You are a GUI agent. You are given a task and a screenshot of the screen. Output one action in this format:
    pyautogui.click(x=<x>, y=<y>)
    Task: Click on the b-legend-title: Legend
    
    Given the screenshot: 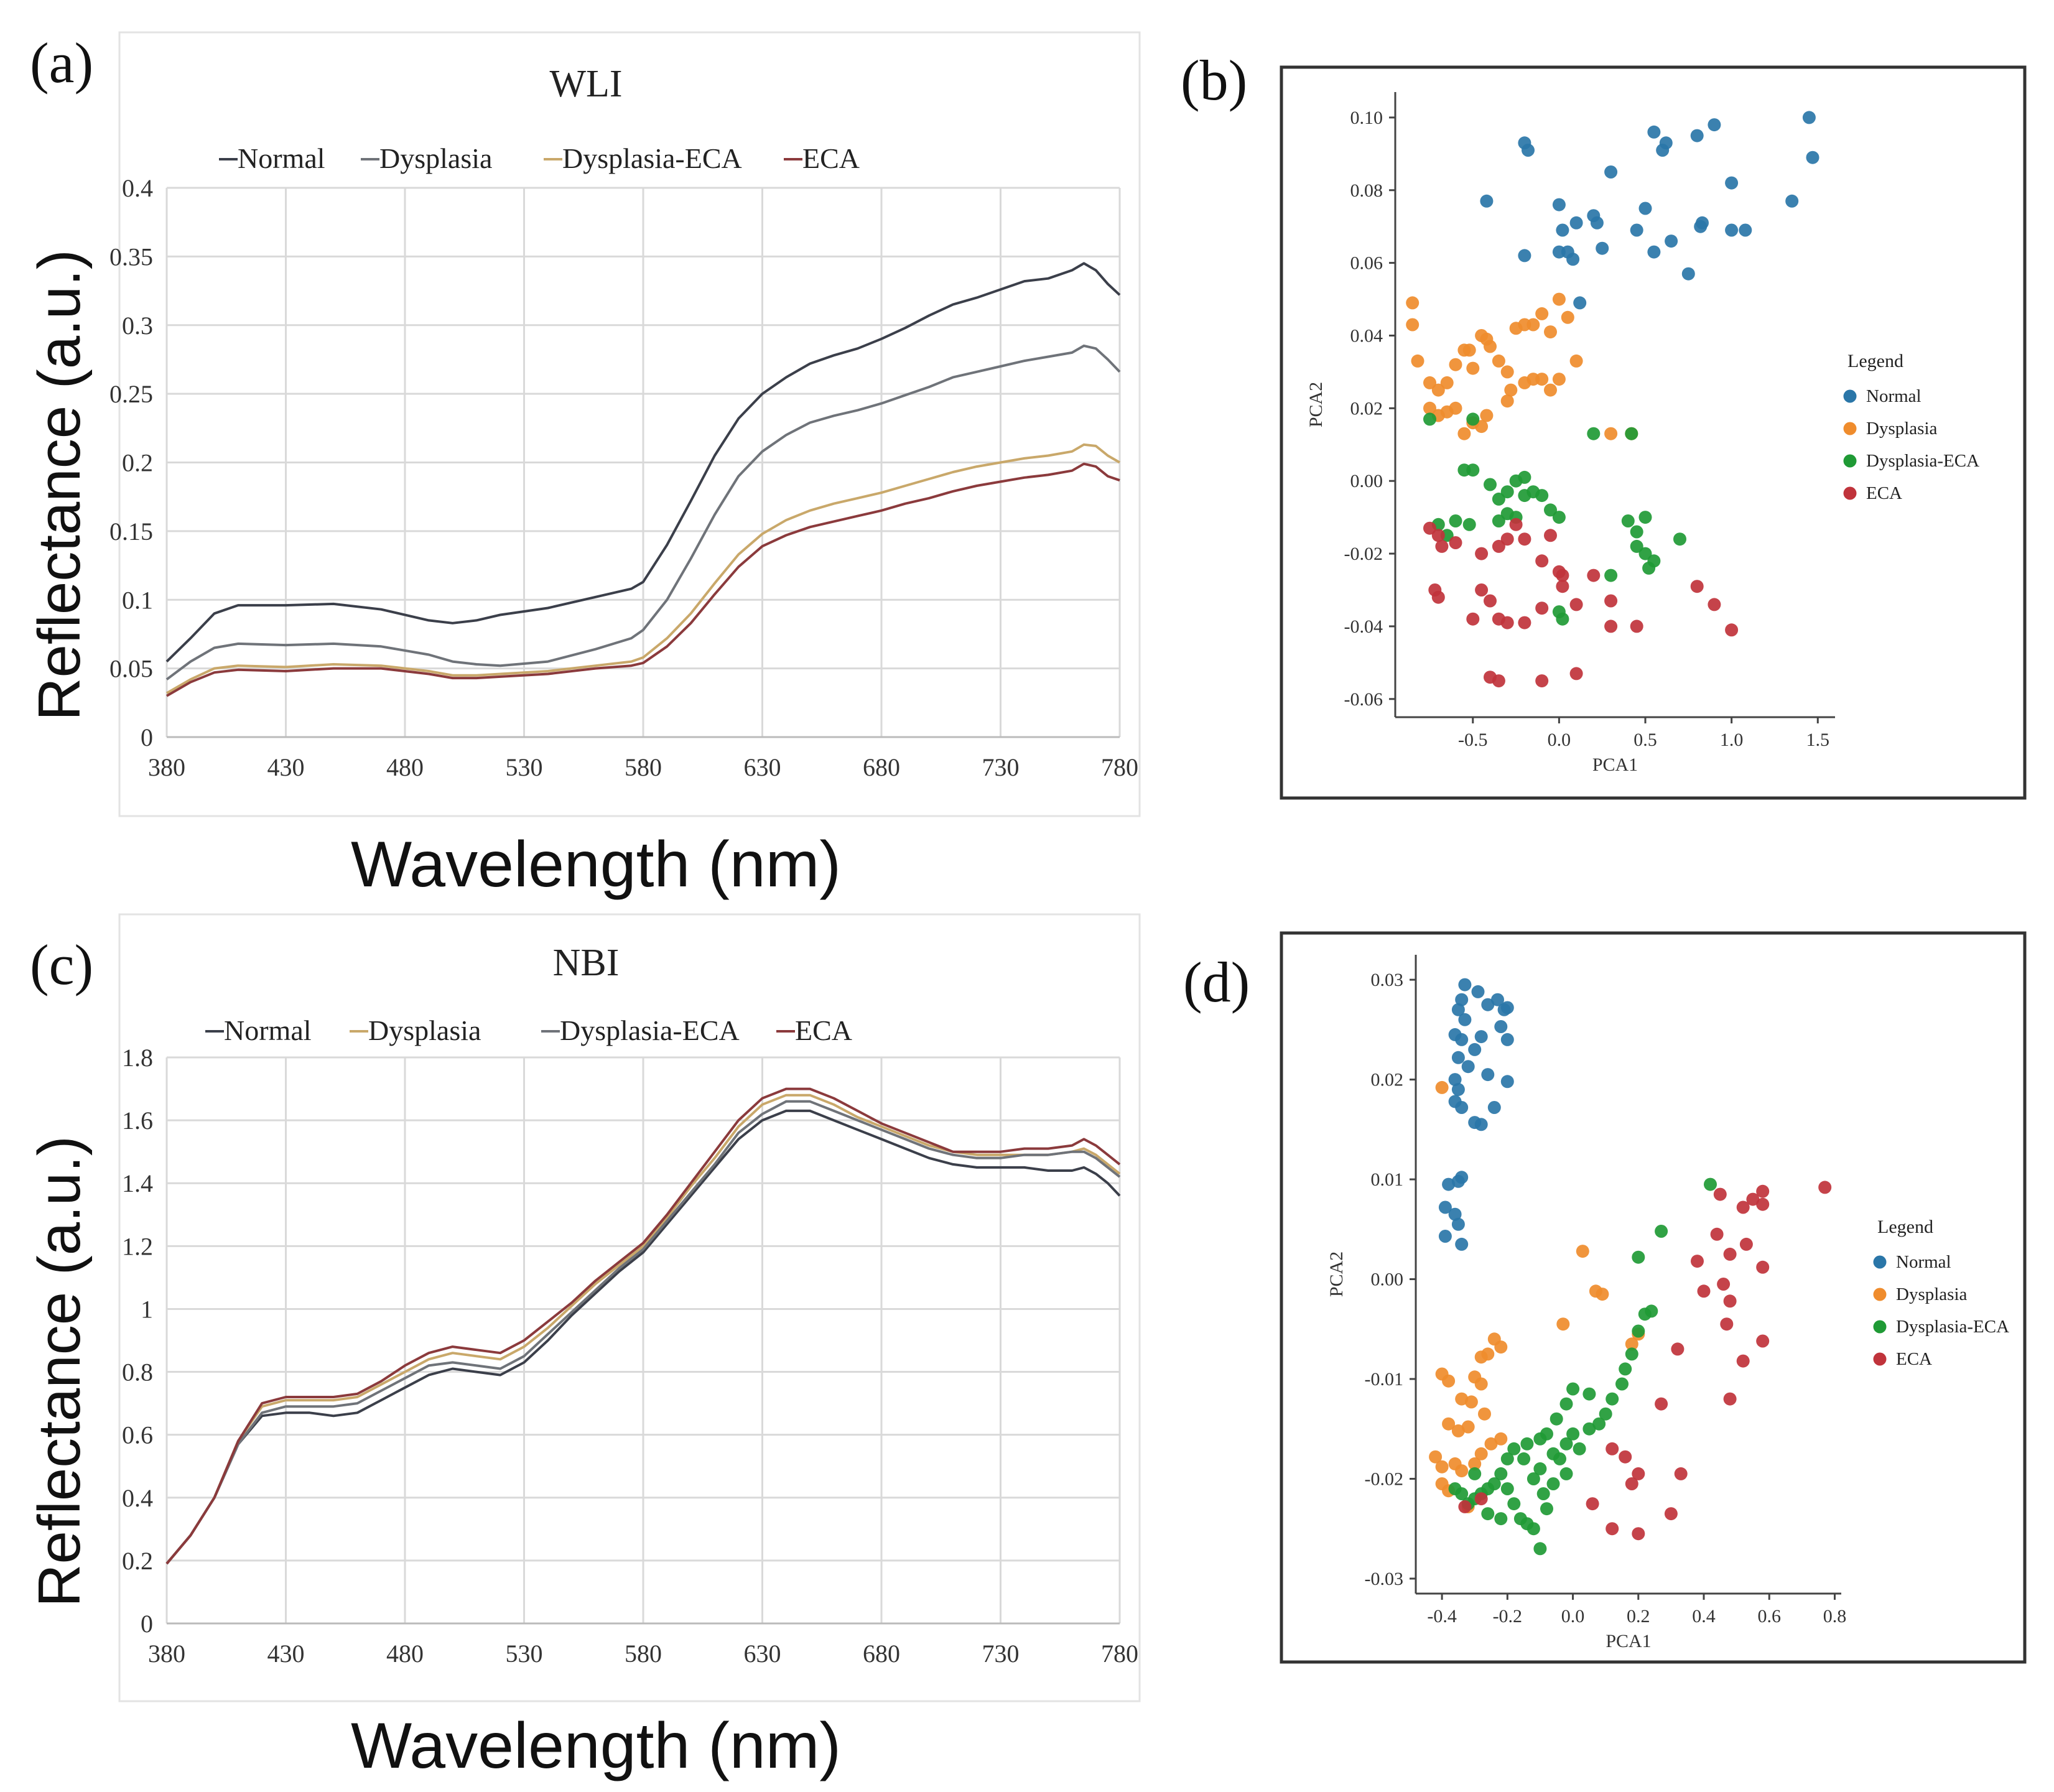 What is the action you would take?
    pyautogui.click(x=1875, y=361)
    